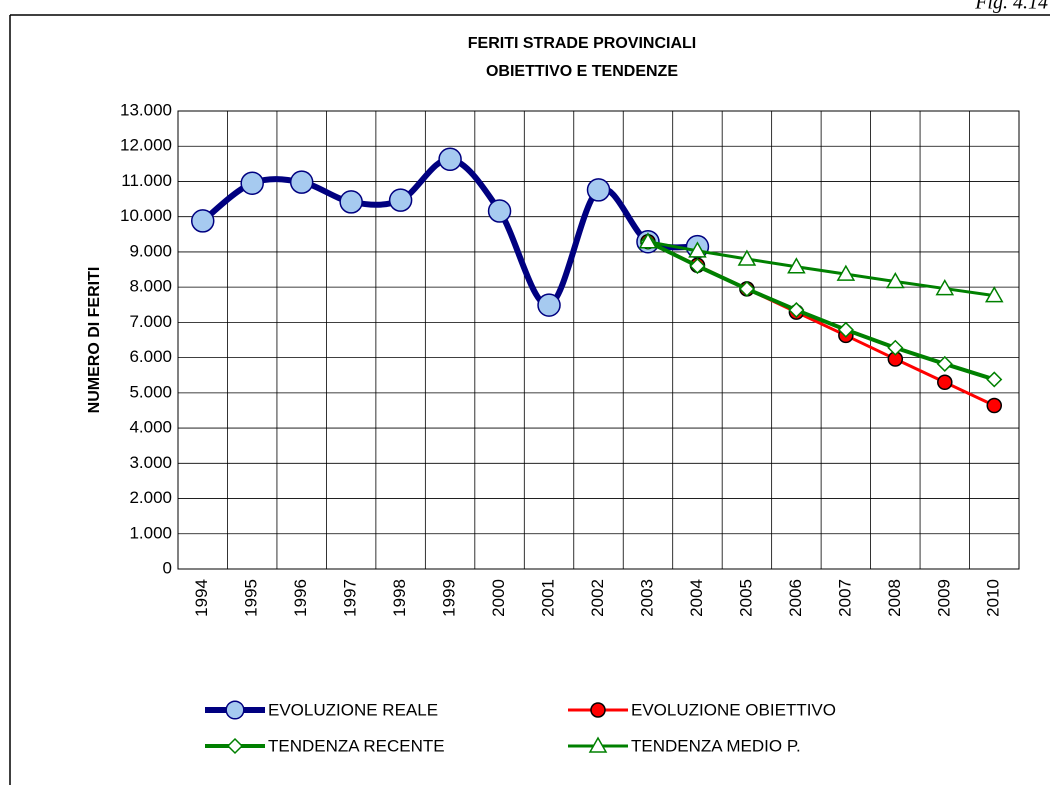 This screenshot has height=785, width=1050. Describe the element at coordinates (146, 215) in the screenshot. I see `y-tick-label: 10.000` at that location.